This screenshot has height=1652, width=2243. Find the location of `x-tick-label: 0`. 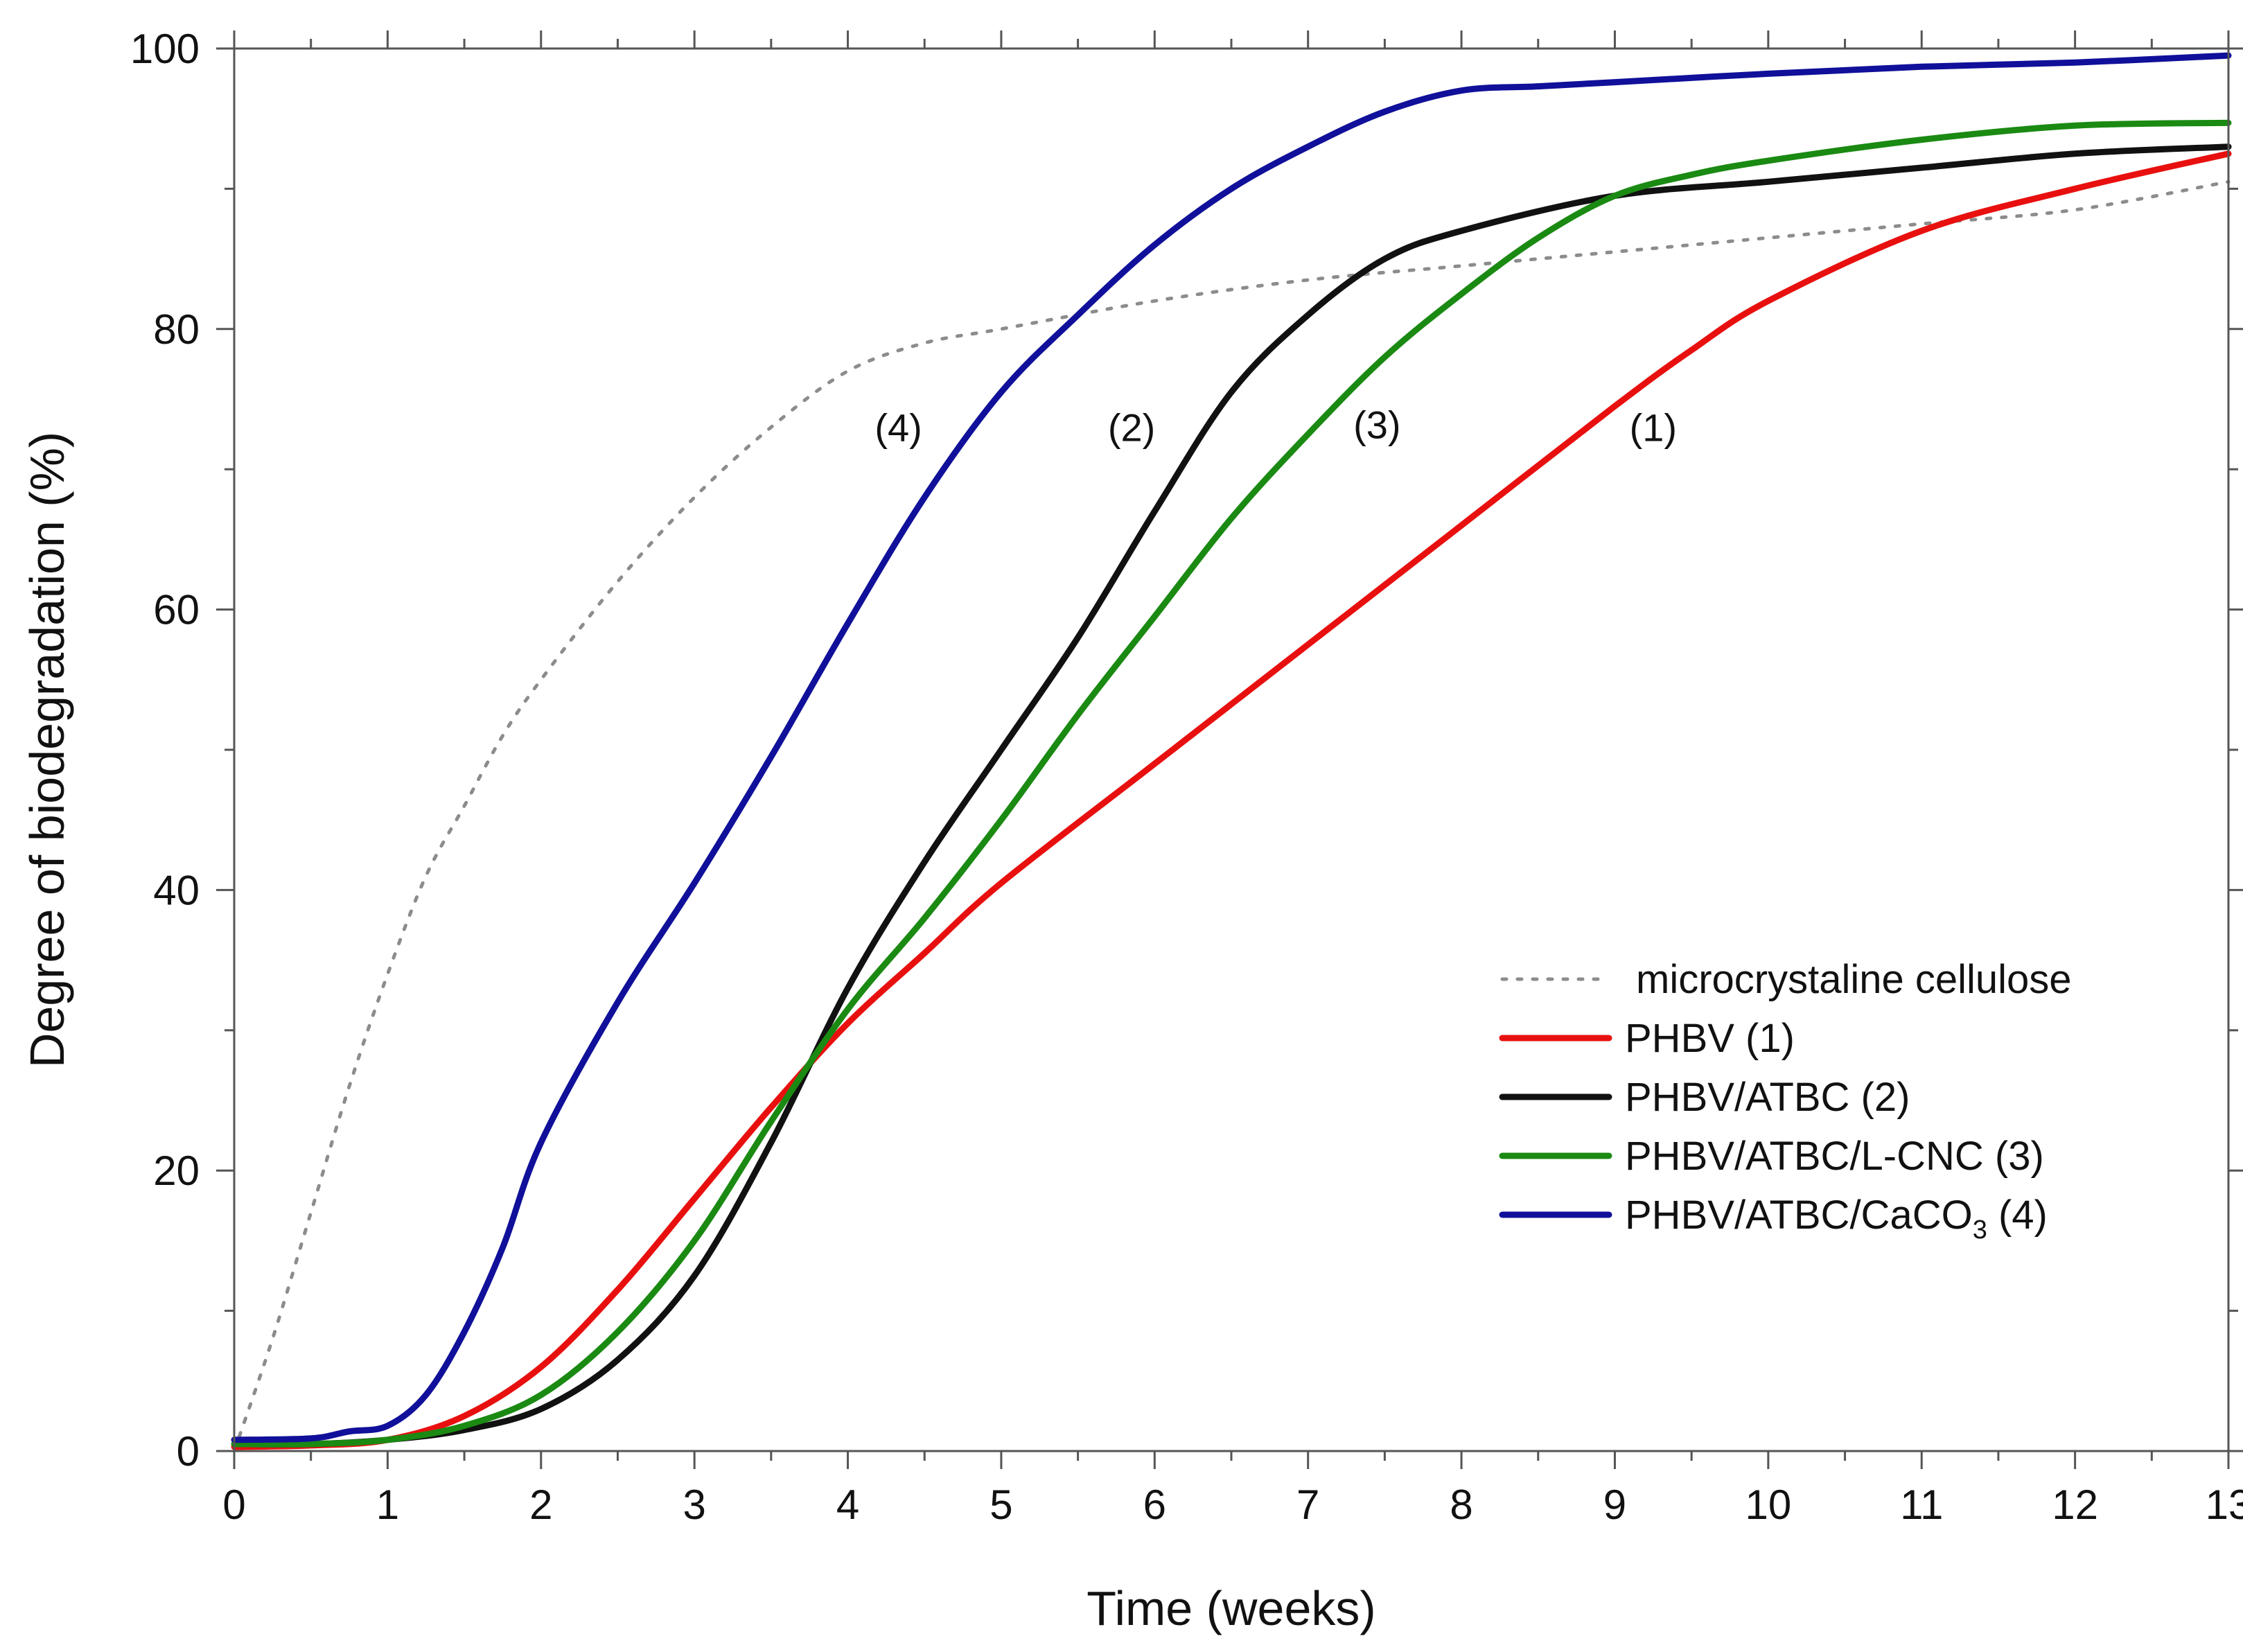

x-tick-label: 0 is located at coordinates (233, 1505).